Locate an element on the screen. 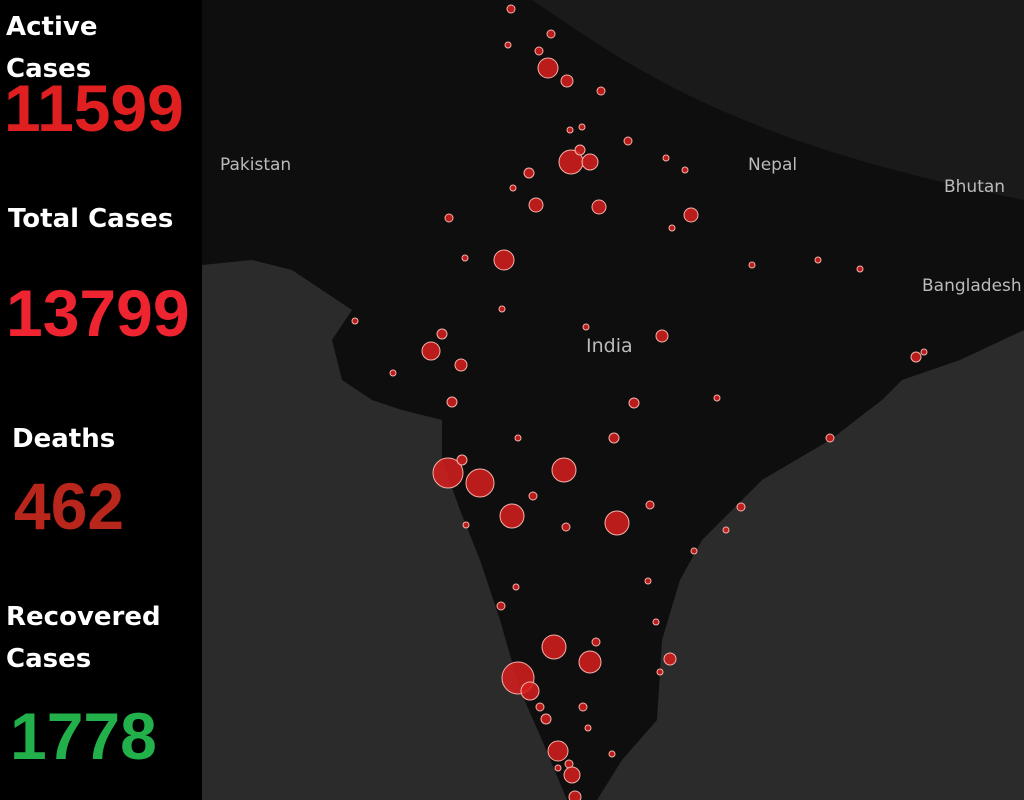 The height and width of the screenshot is (800, 1024). stat-value: 13799 is located at coordinates (98, 313).